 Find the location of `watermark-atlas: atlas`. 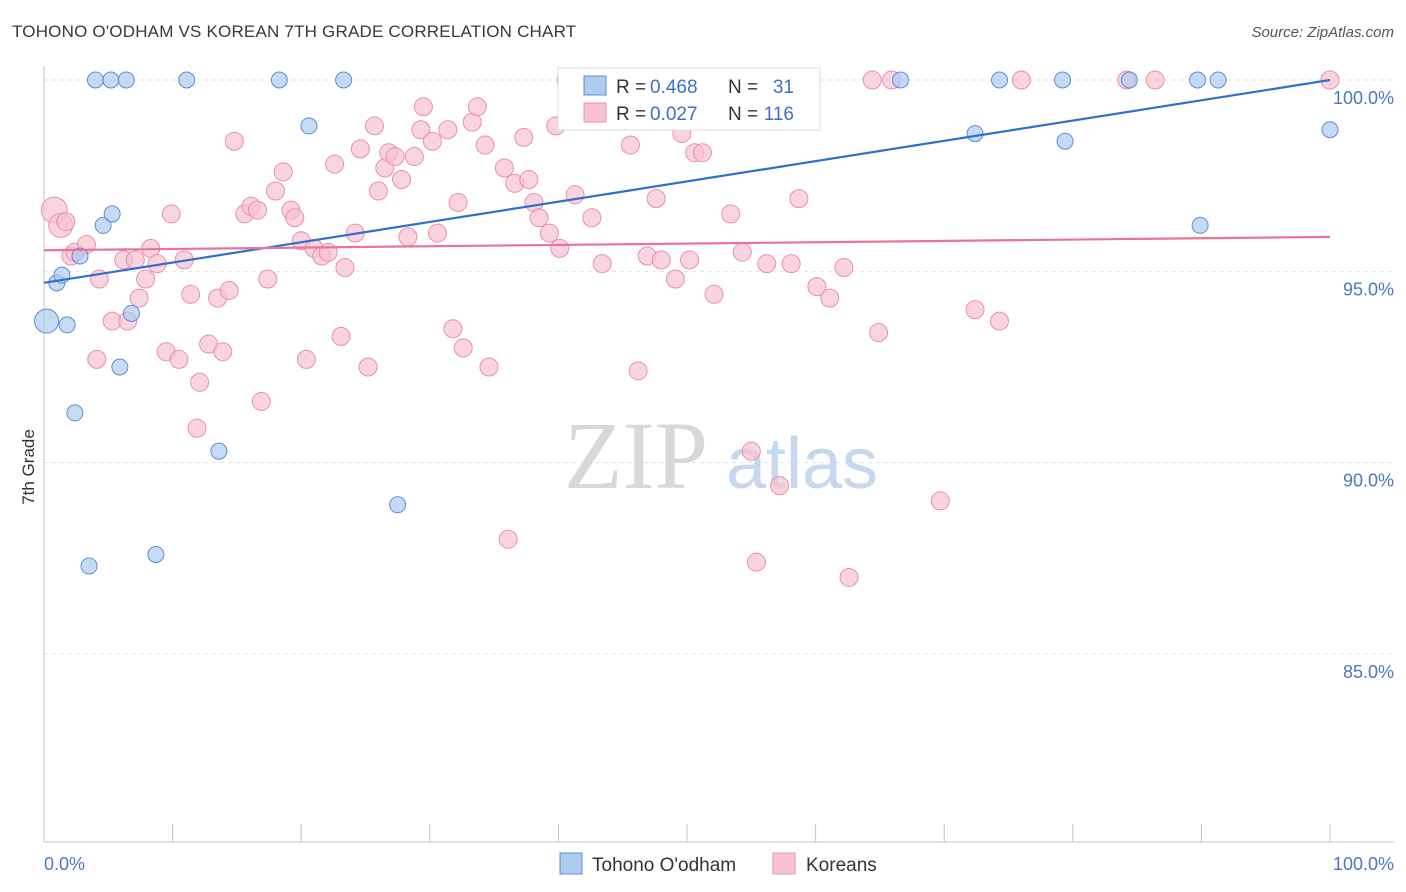

watermark-atlas: atlas is located at coordinates (802, 464).